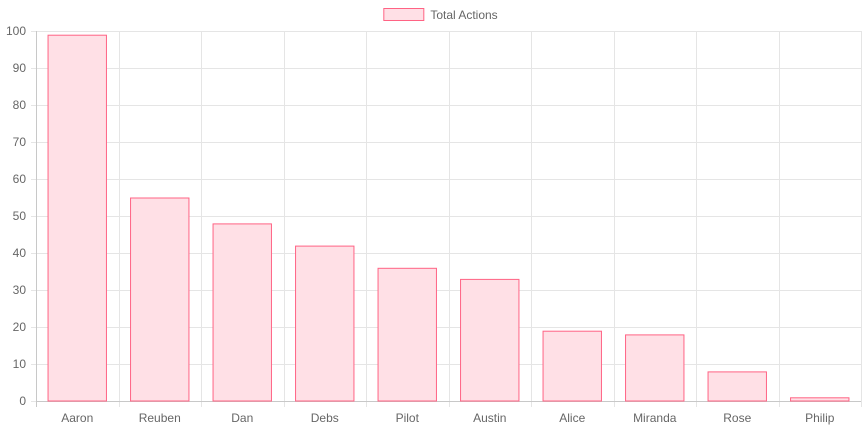 This screenshot has width=865, height=432. Describe the element at coordinates (20, 327) in the screenshot. I see `y-tick-label-20: 20` at that location.